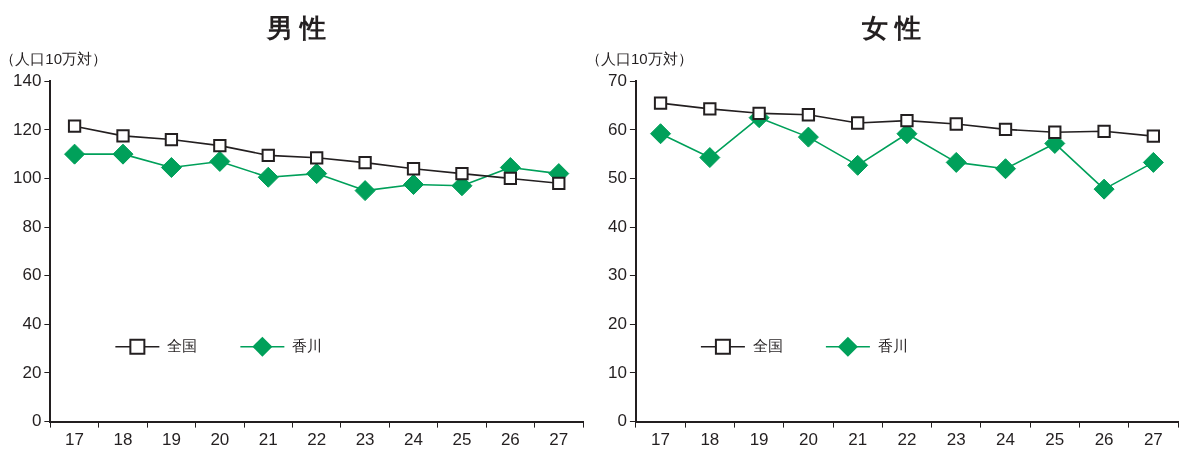 The width and height of the screenshot is (1191, 454). What do you see at coordinates (296, 27) in the screenshot?
I see `chart-title: 男 性` at bounding box center [296, 27].